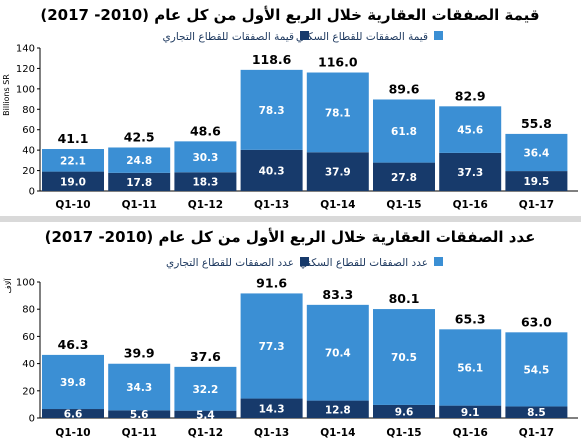  What do you see at coordinates (6, 95) in the screenshot?
I see `y-axis-unit-label: Billions SR` at bounding box center [6, 95].